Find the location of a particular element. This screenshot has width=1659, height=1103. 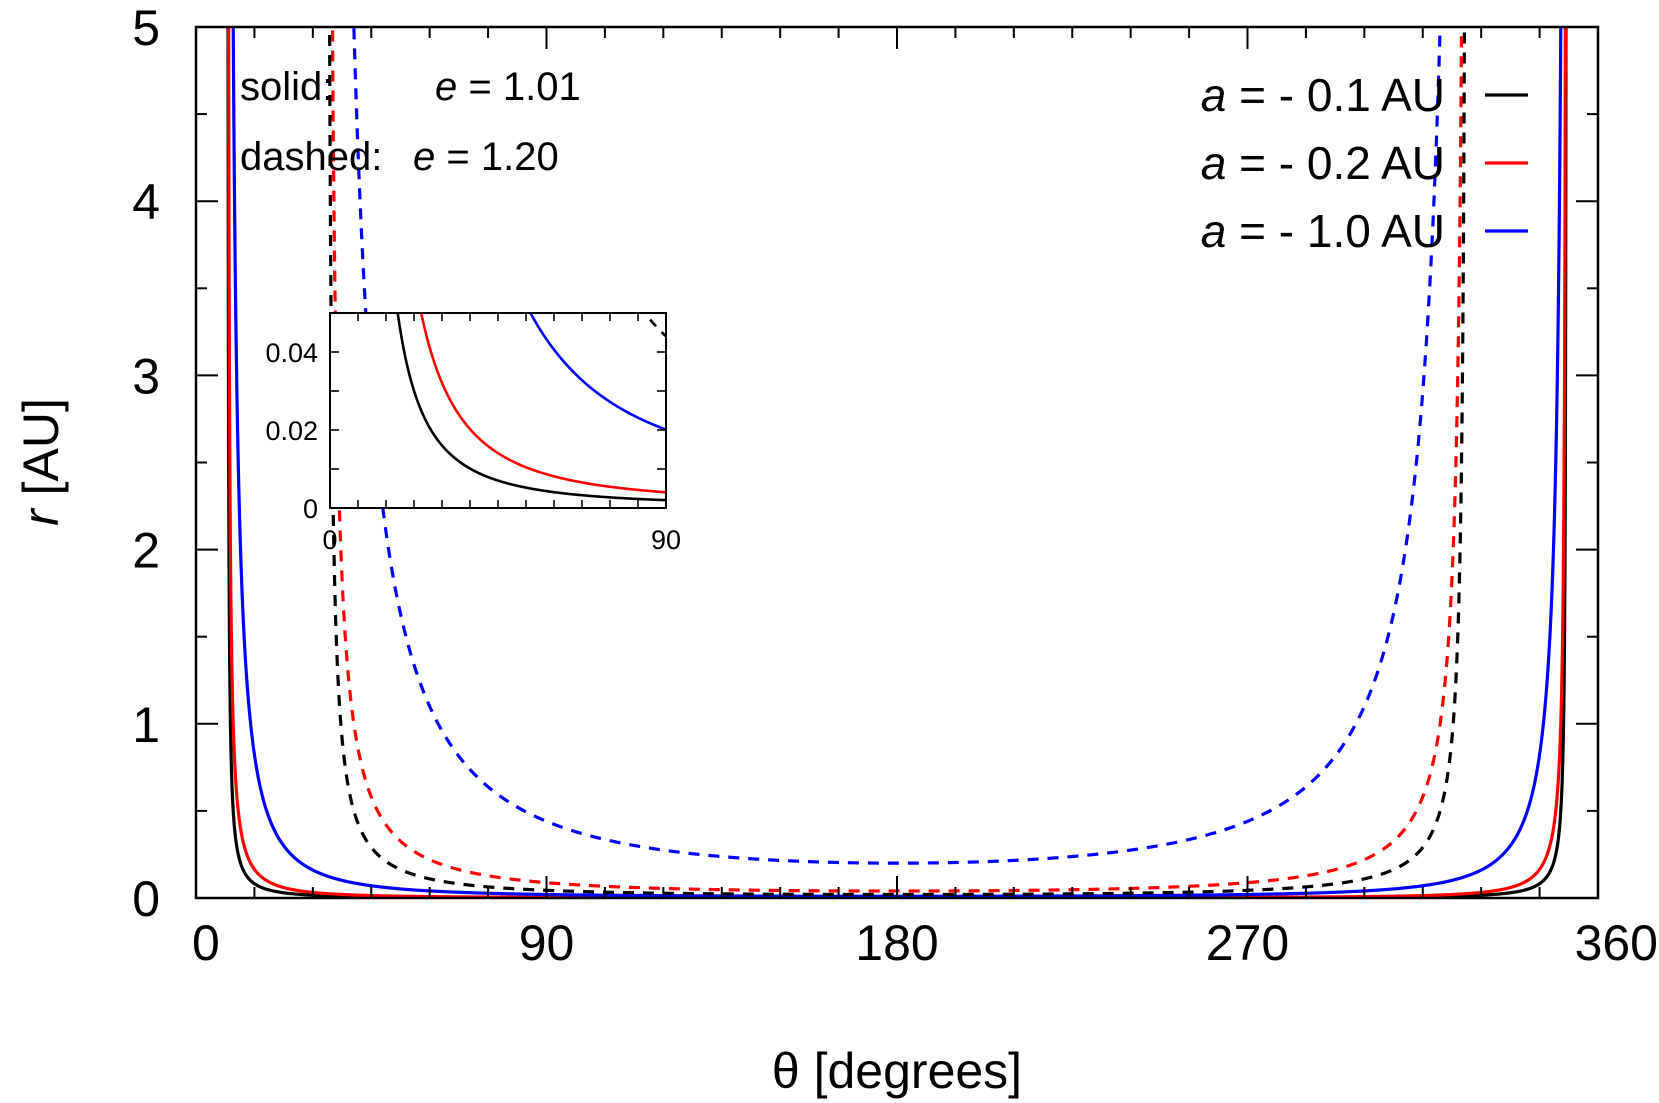

inset-y-tick-label: 0.04 is located at coordinates (291, 353).